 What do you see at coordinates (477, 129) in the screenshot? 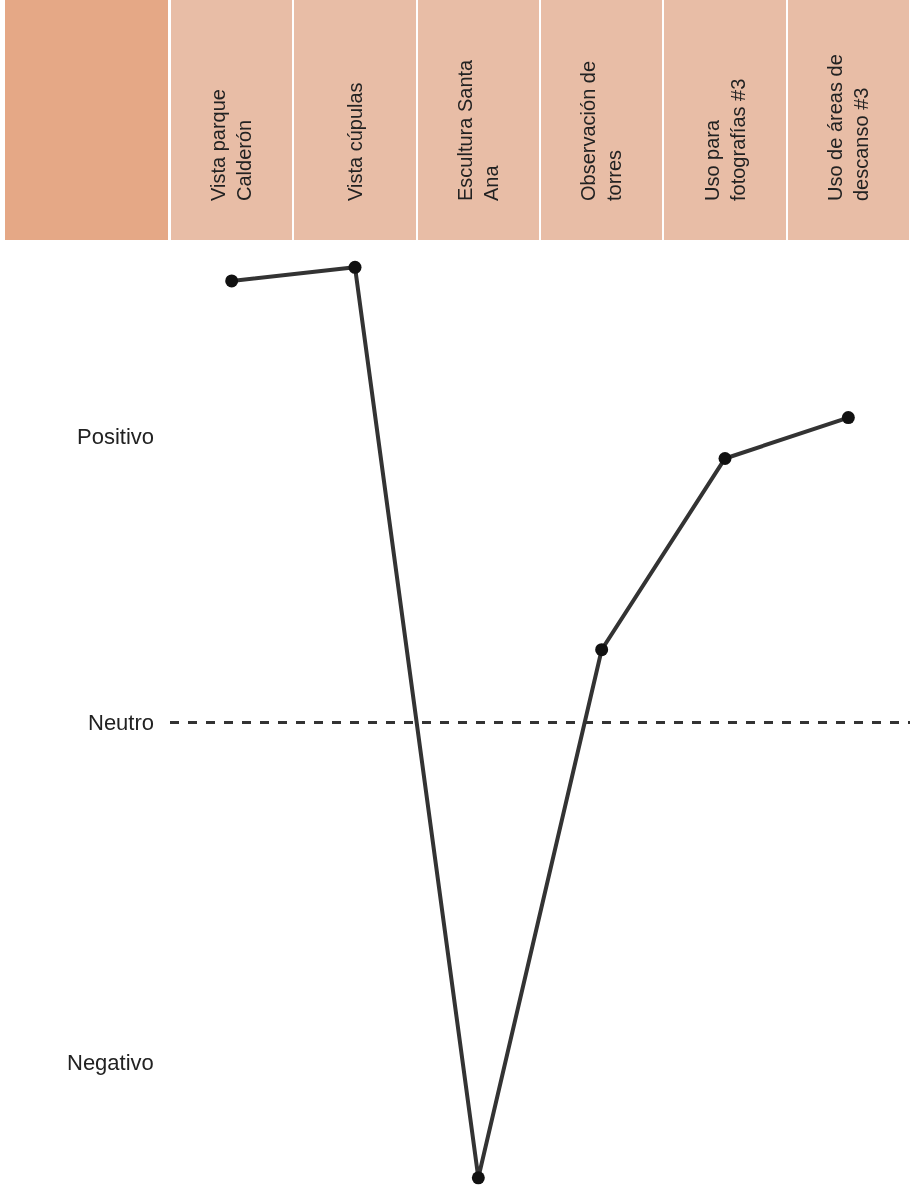
I see `x-tick-label: Escultura Santa Ana` at bounding box center [477, 129].